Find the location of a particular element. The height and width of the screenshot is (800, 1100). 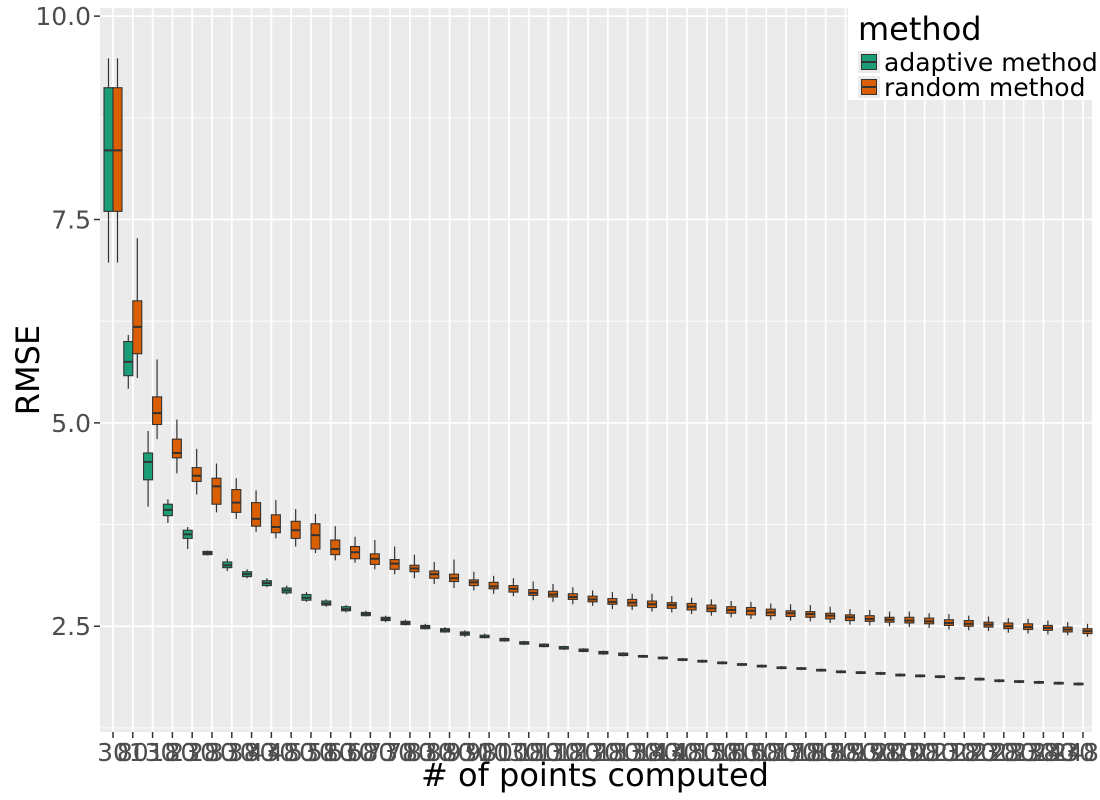

x-tick-label: 1630 is located at coordinates (747, 752).